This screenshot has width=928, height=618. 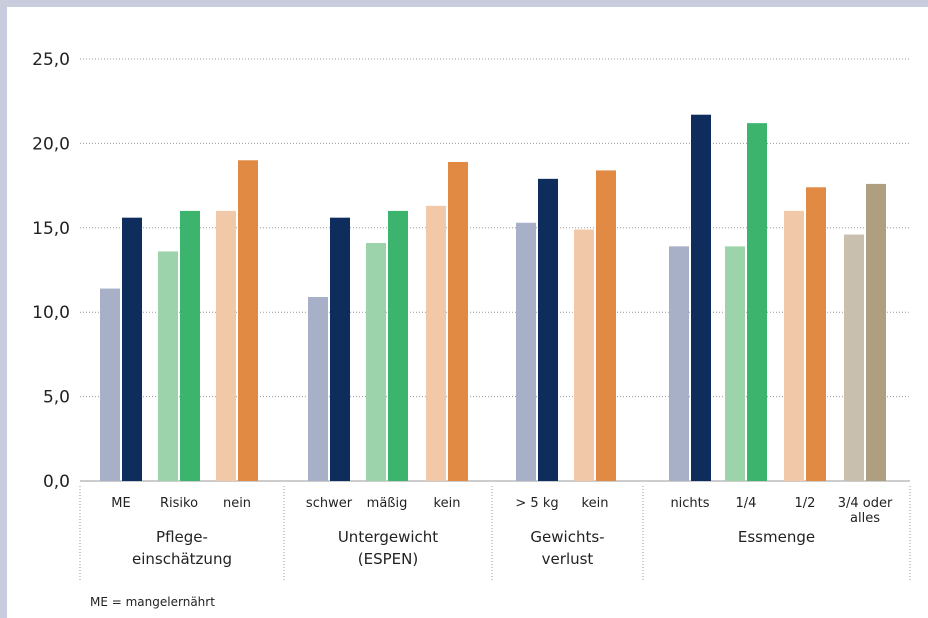 What do you see at coordinates (567, 537) in the screenshot?
I see `group-label: Gewichts-` at bounding box center [567, 537].